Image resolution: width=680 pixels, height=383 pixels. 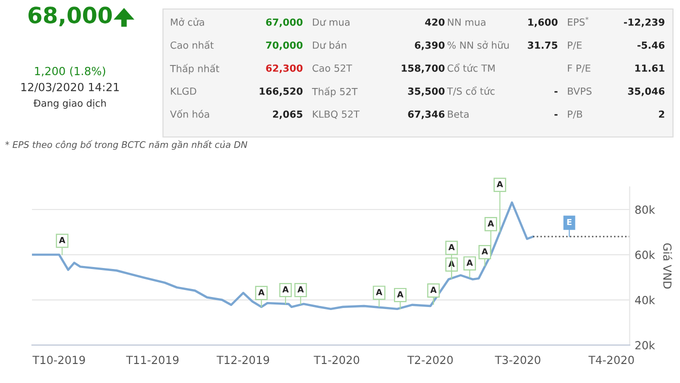 What do you see at coordinates (575, 46) in the screenshot?
I see `text: P/E` at bounding box center [575, 46].